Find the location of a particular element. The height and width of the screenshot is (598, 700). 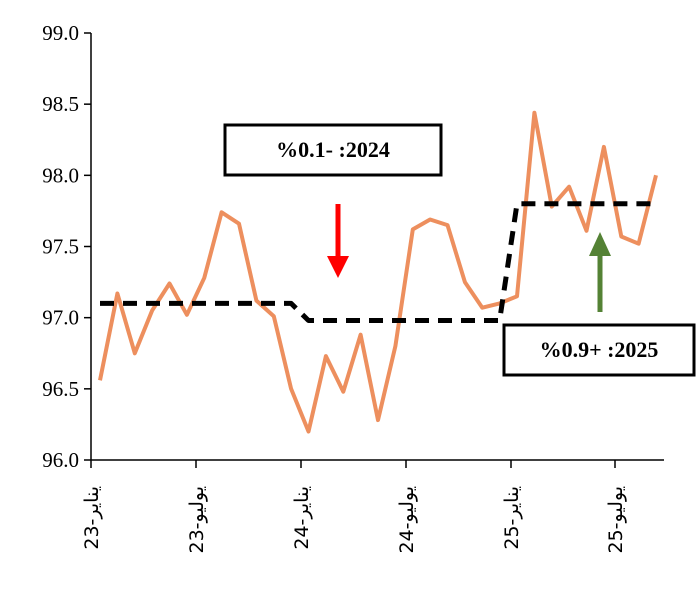

y-tick-label: 99.0 is located at coordinates (60, 33).